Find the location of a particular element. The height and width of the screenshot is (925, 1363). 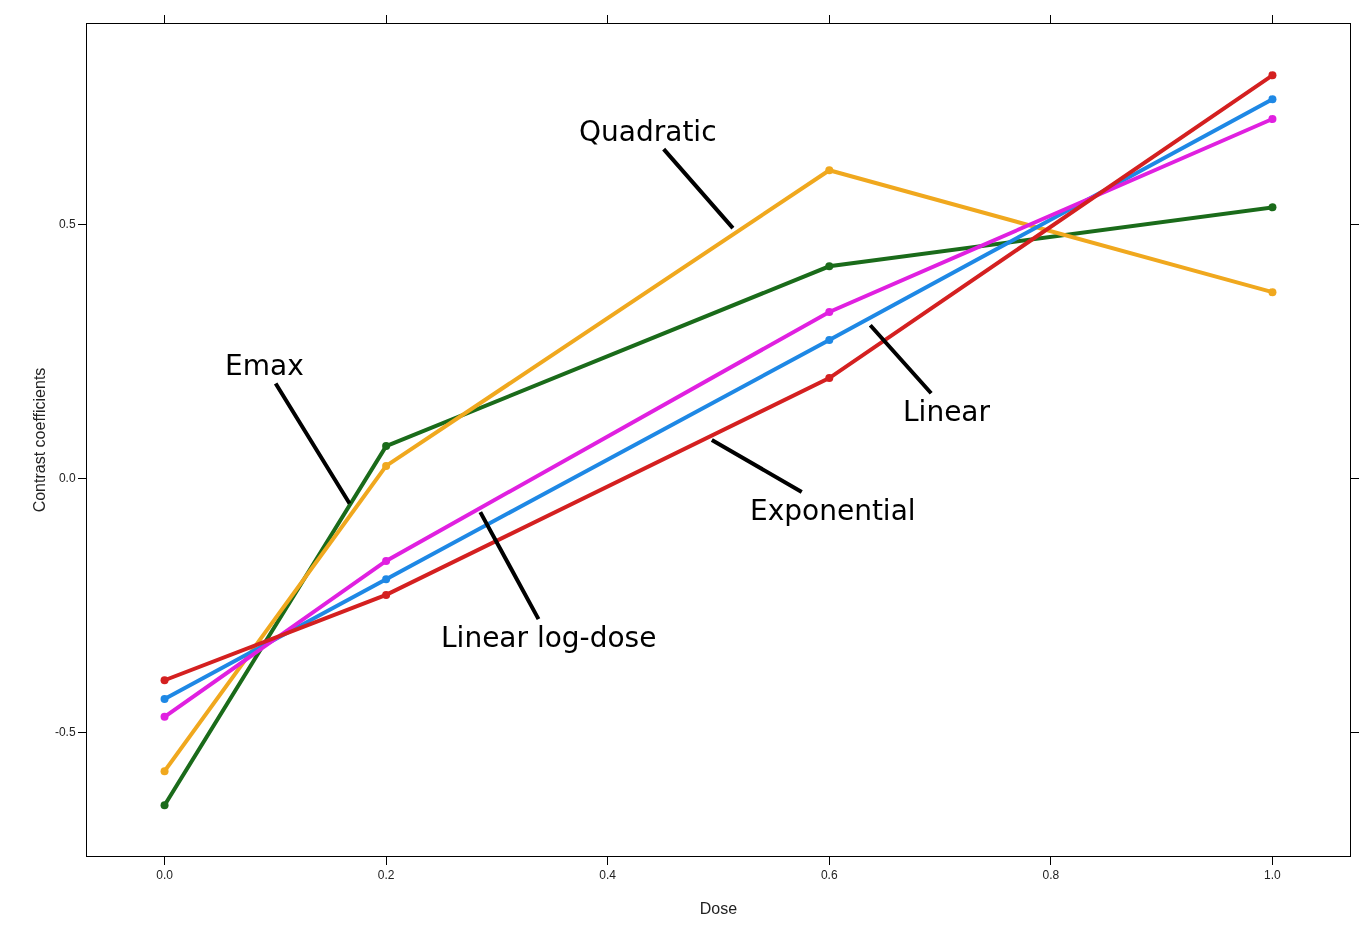

x-tick-label: 0.4 is located at coordinates (608, 875).